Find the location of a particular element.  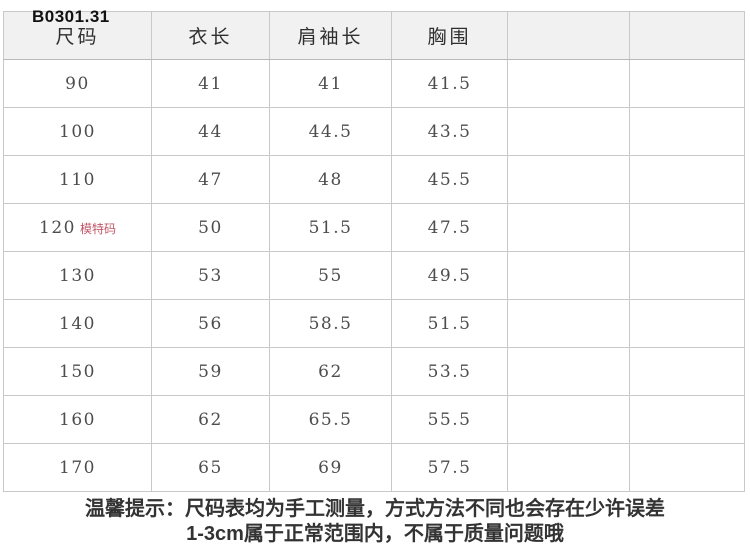

chest-cell: 51.5 is located at coordinates (449, 323).